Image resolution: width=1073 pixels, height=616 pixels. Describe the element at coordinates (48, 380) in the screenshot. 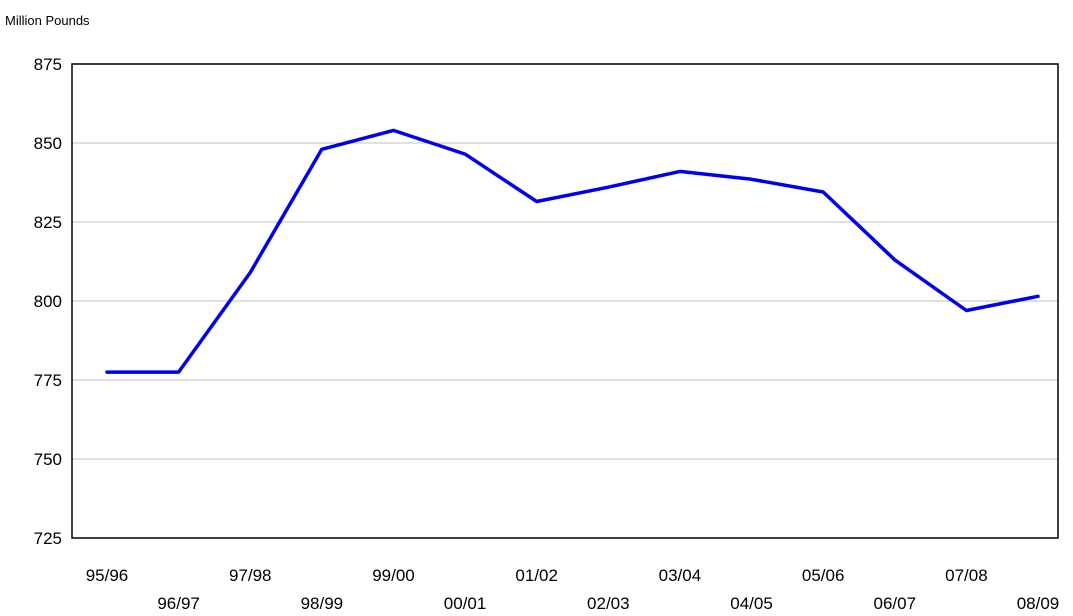

I see `y-tick-label: 775` at that location.